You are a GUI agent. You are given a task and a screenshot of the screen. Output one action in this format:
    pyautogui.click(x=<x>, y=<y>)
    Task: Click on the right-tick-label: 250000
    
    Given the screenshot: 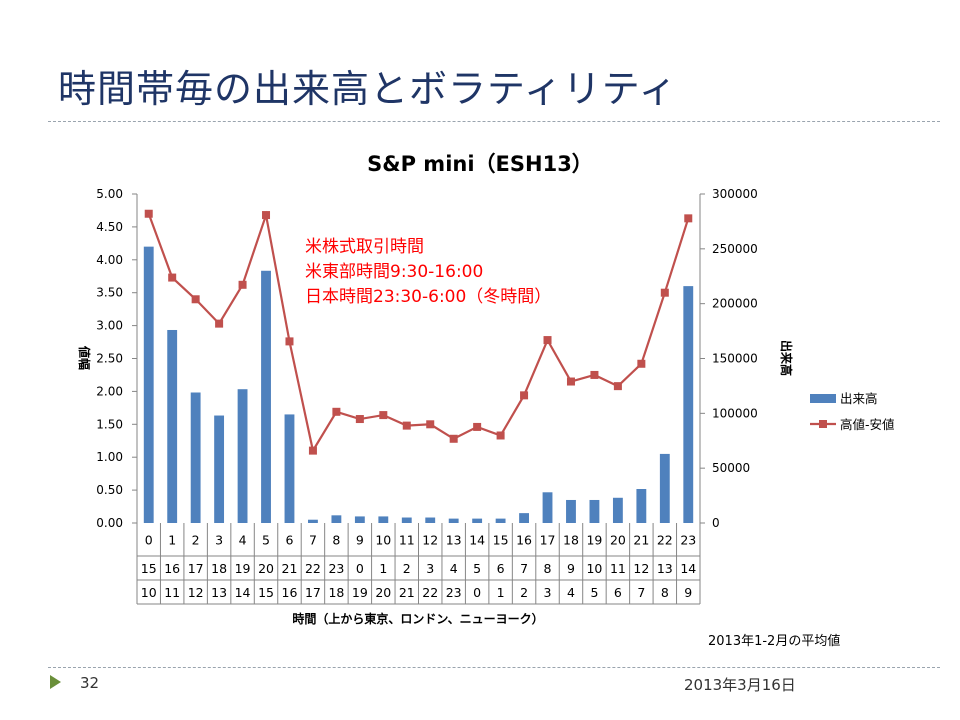 What is the action you would take?
    pyautogui.click(x=735, y=249)
    